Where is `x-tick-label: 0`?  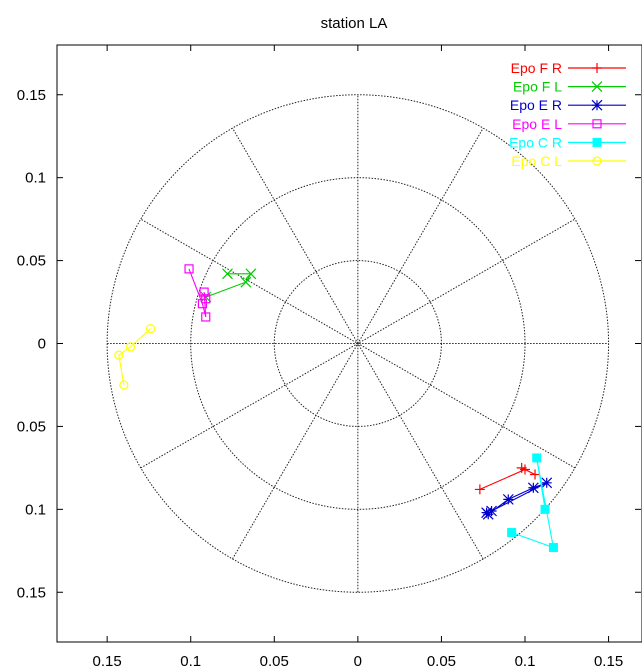 x-tick-label: 0 is located at coordinates (358, 661).